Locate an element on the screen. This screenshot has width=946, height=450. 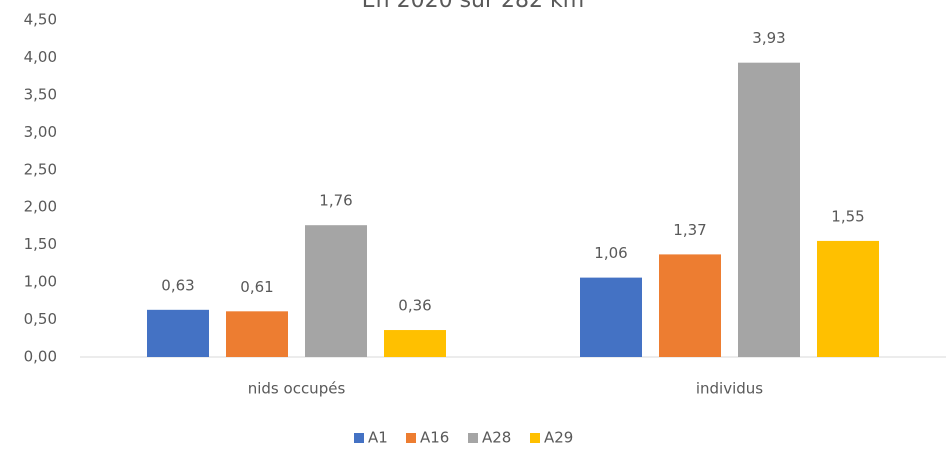
chart-title: En 2020 sur 282 km is located at coordinates (473, 6).